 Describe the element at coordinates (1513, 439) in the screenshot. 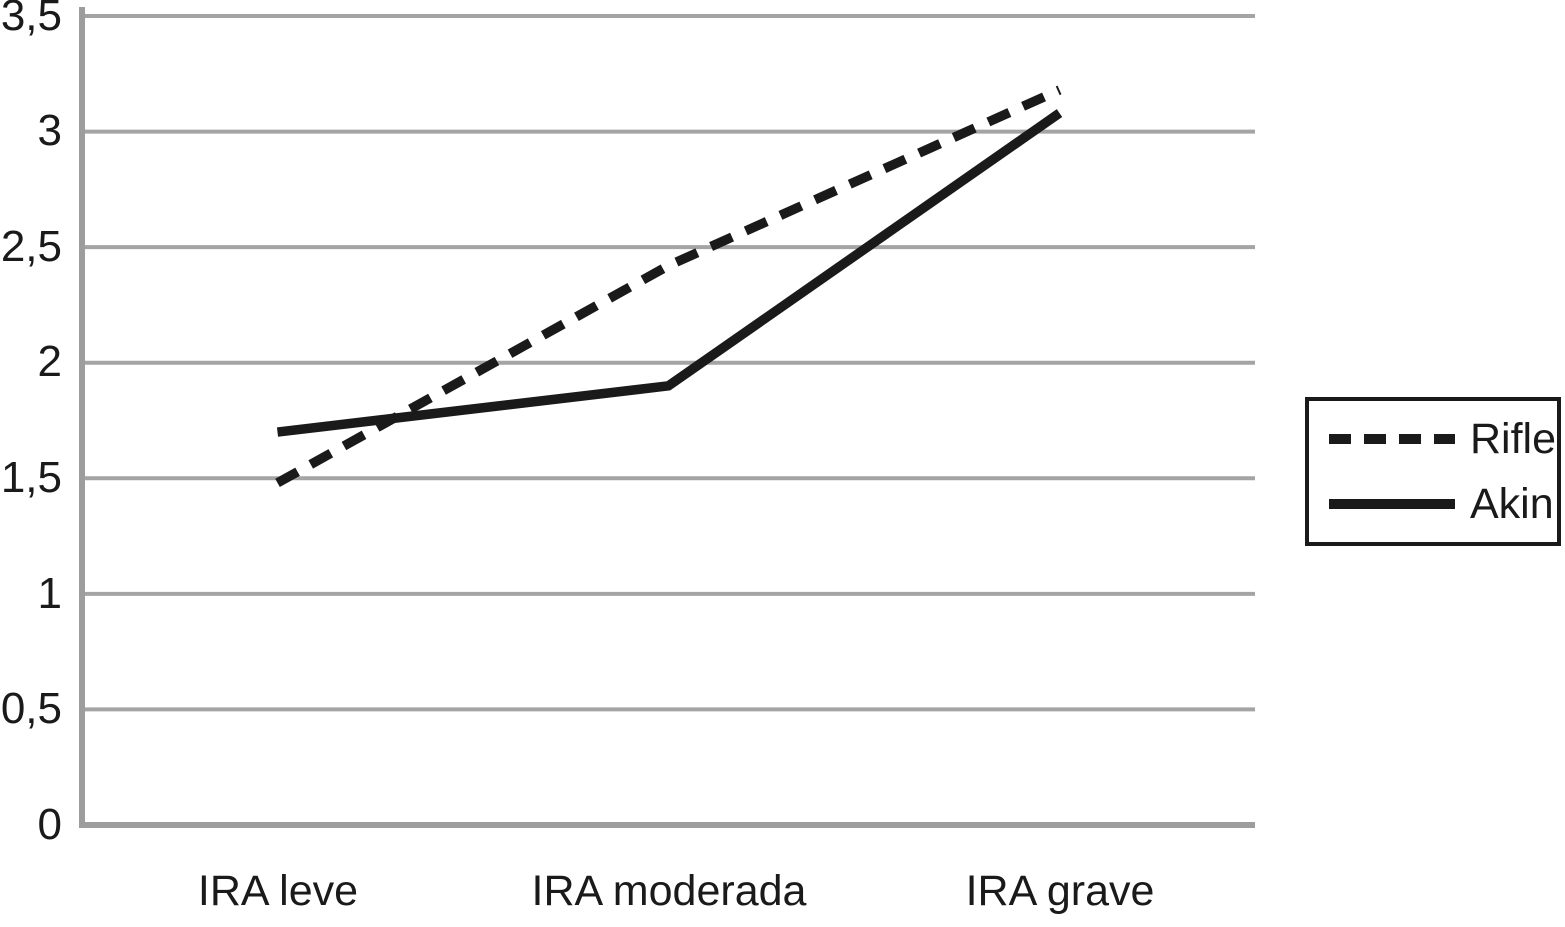

I see `legend-label-rifle: Rifle` at that location.